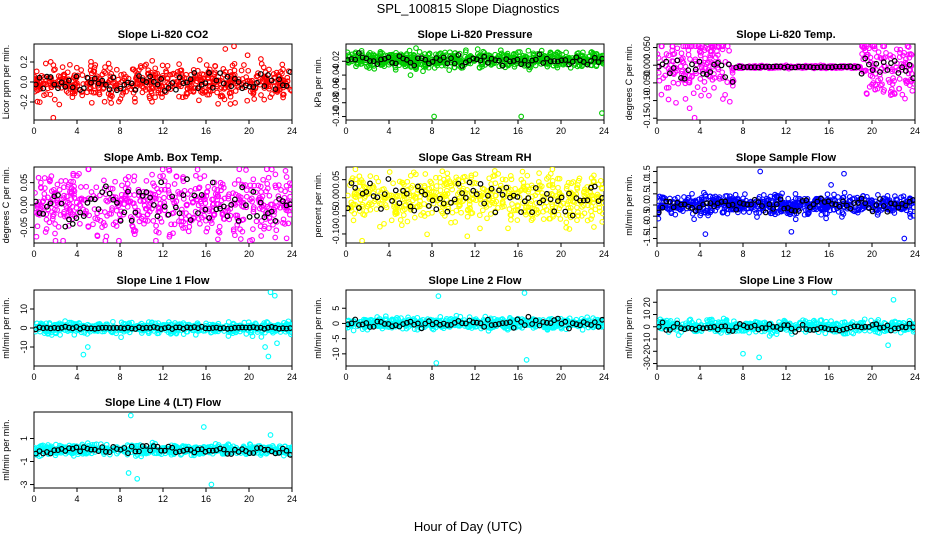 Image resolution: width=936 pixels, height=540 pixels. Describe the element at coordinates (336, 180) in the screenshot. I see `y-tick-label: 0.05` at that location.